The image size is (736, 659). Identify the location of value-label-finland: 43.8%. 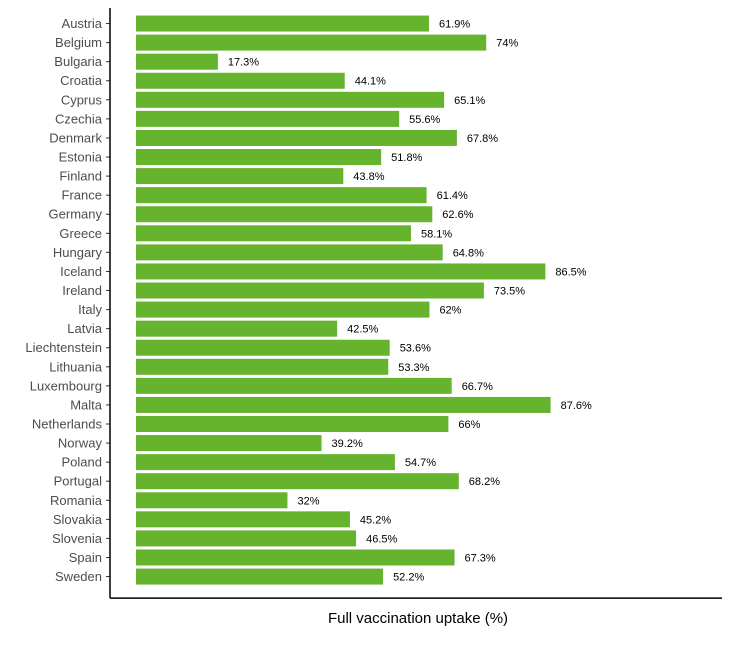
(368, 177).